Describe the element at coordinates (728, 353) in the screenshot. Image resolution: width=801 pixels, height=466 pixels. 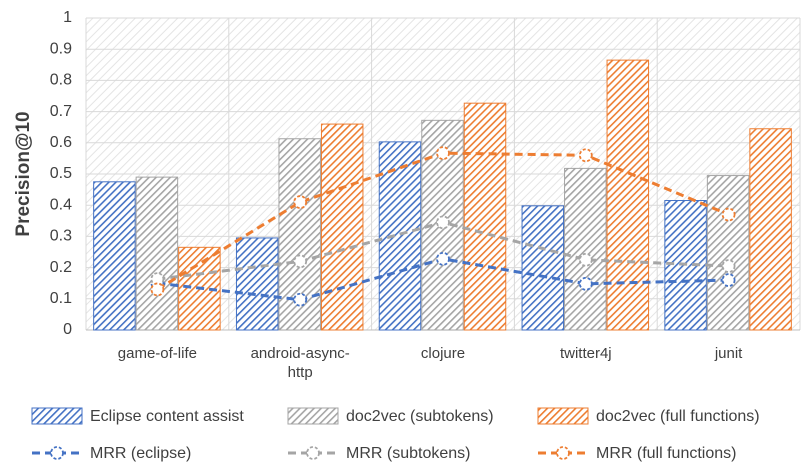
I see `x-tick-label: junit` at that location.